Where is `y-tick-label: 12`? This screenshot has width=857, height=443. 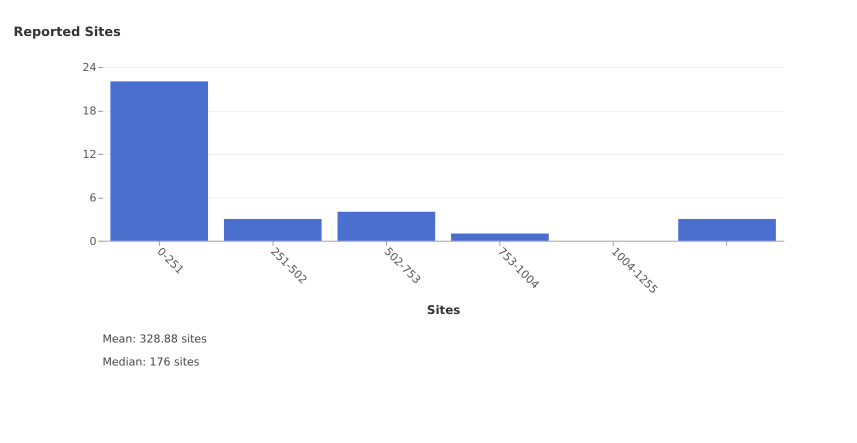
y-tick-label: 12 is located at coordinates (89, 154).